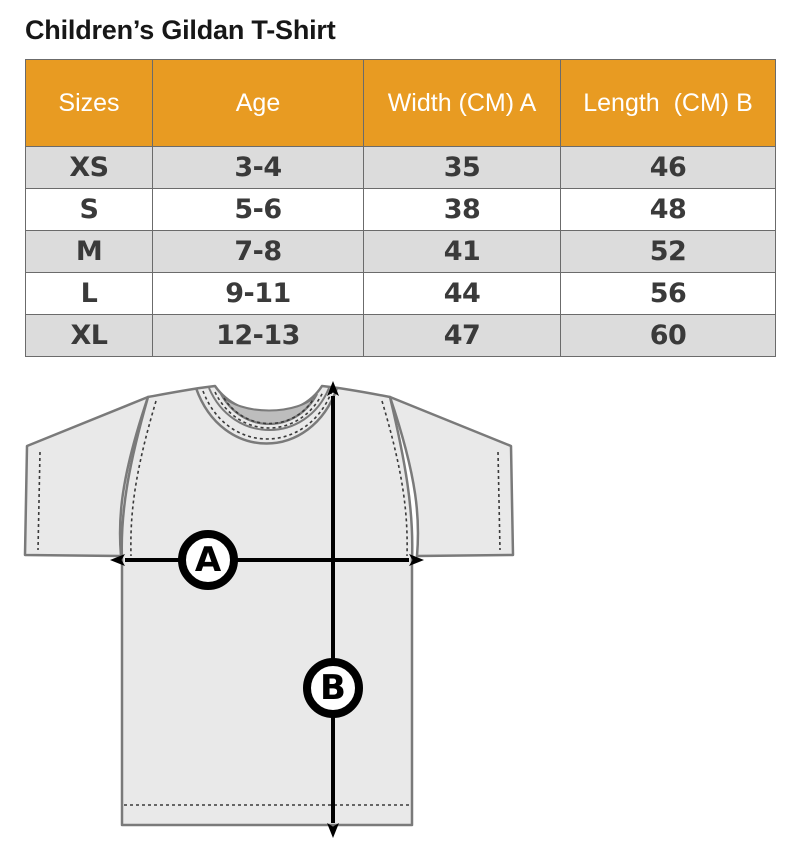  Describe the element at coordinates (462, 335) in the screenshot. I see `cell-width: 47` at that location.